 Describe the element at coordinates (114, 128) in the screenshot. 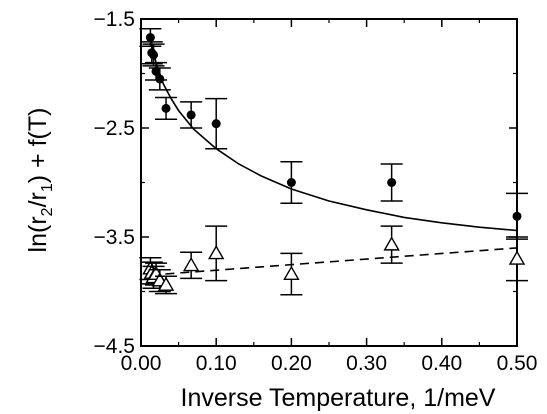

I see `y-tick-label: −2.5` at that location.